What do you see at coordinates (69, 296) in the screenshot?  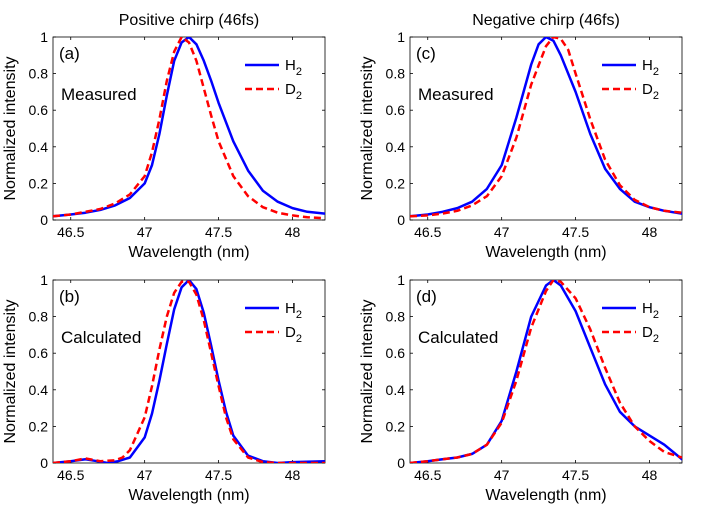 I see `panel-label: (b)` at bounding box center [69, 296].